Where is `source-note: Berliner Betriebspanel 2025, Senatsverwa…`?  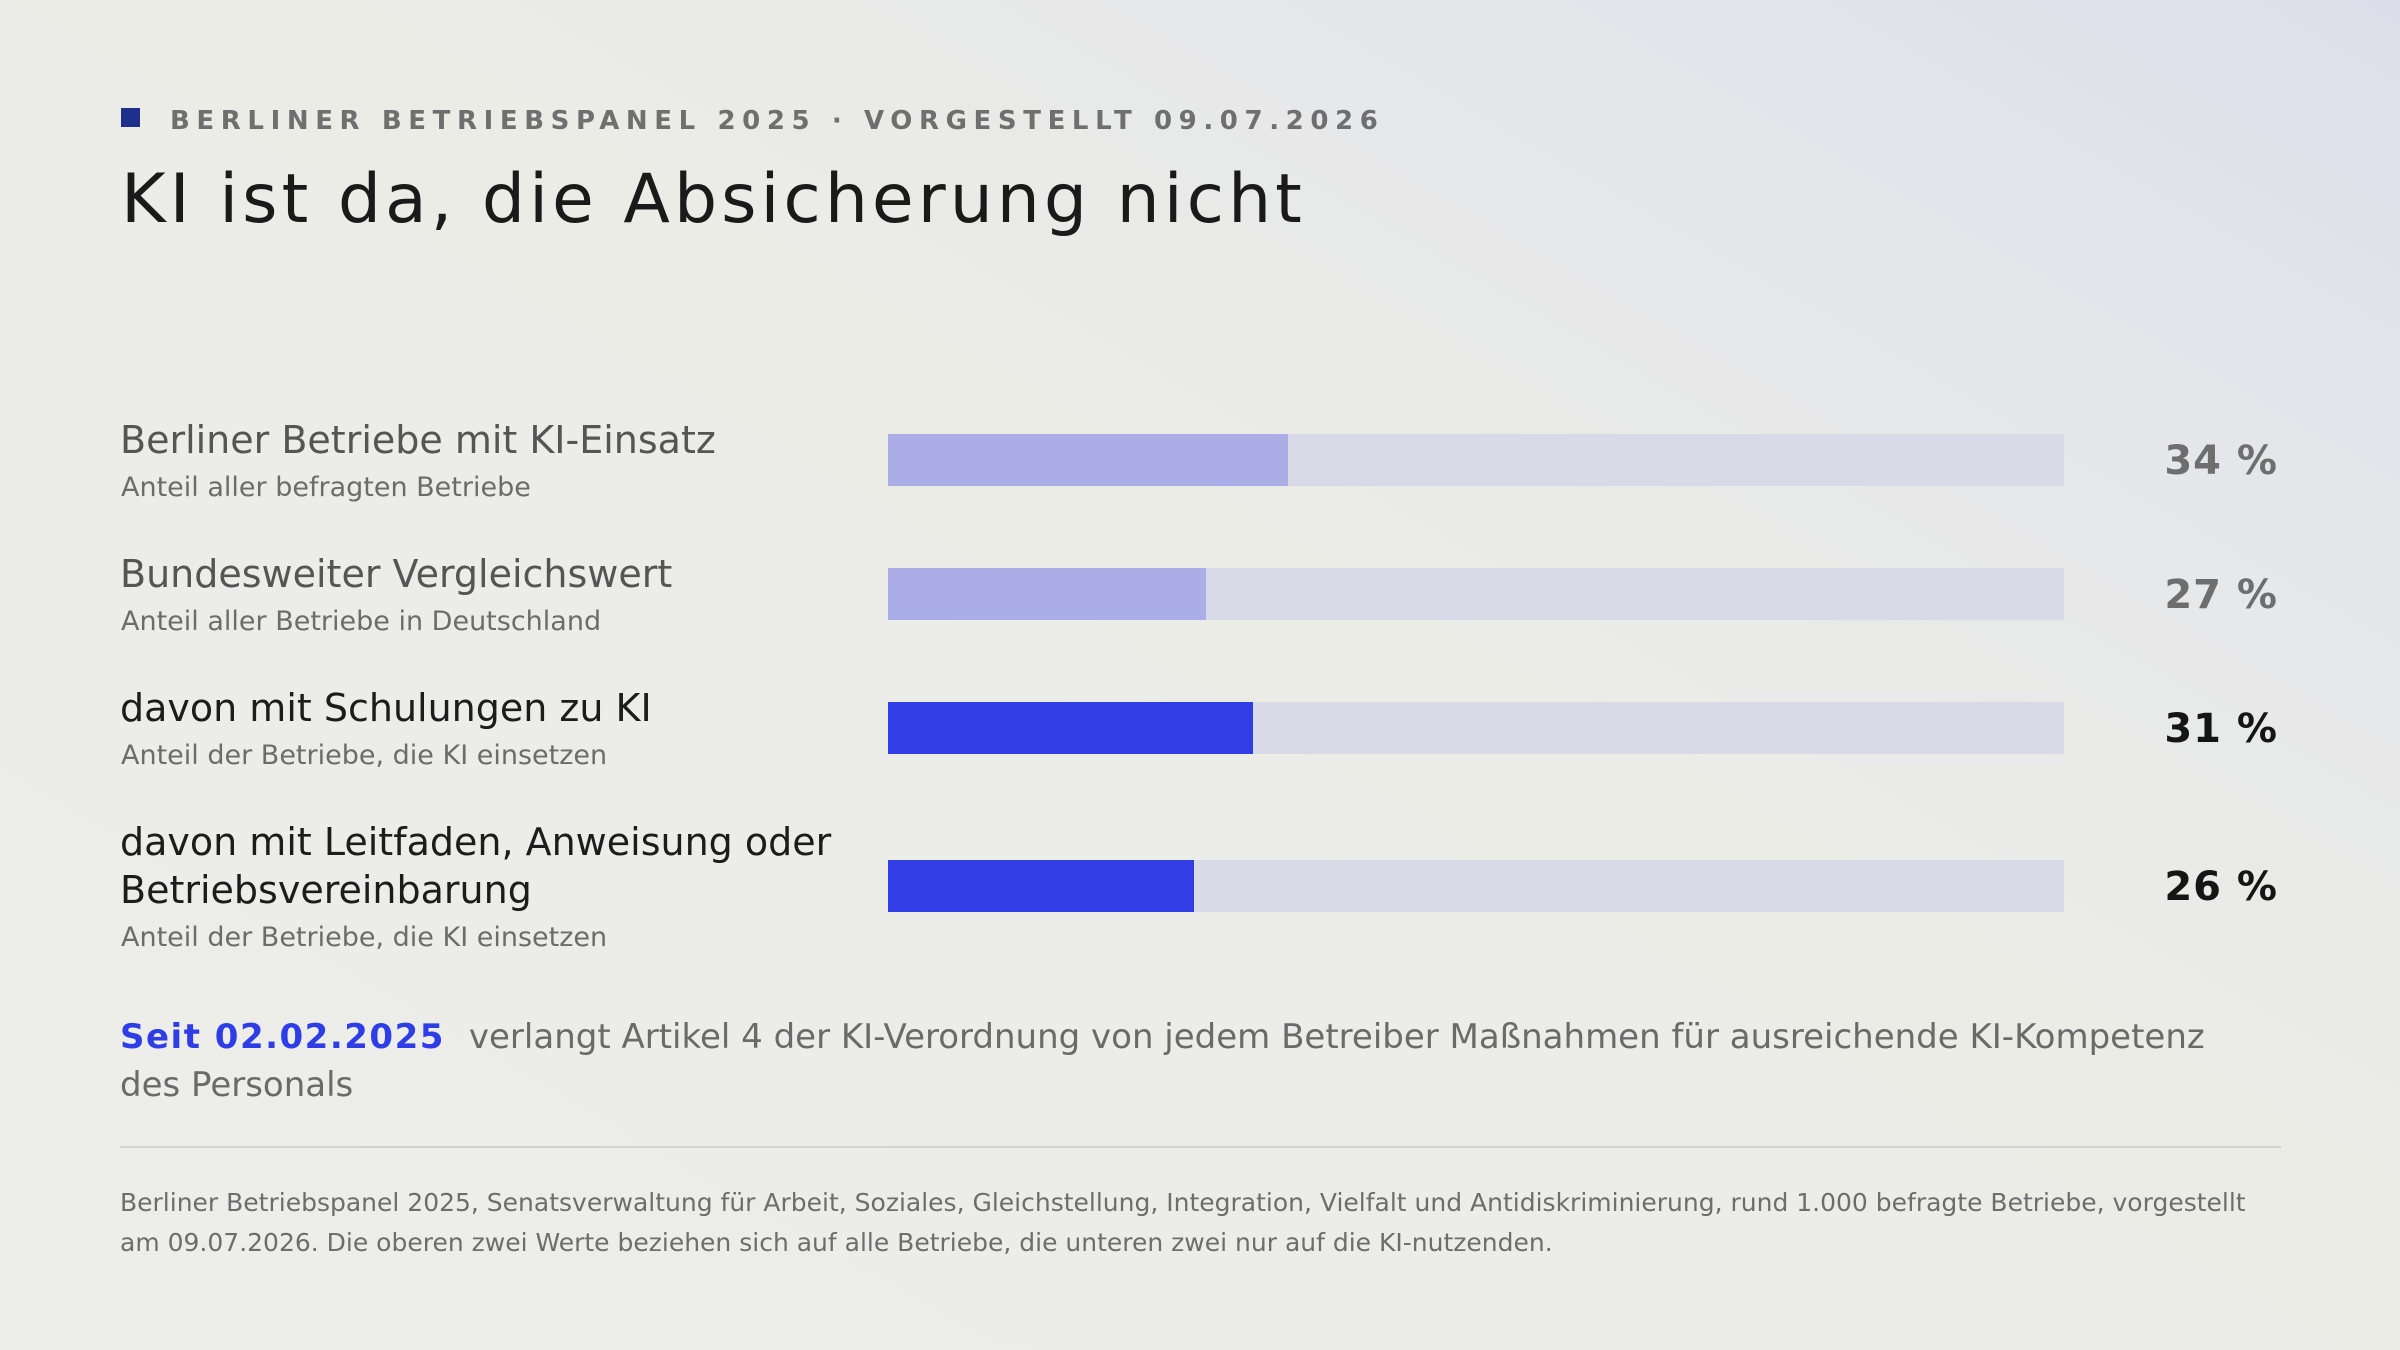
source-note: Berliner Betriebspanel 2025, Senatsverwa… is located at coordinates (1183, 1222).